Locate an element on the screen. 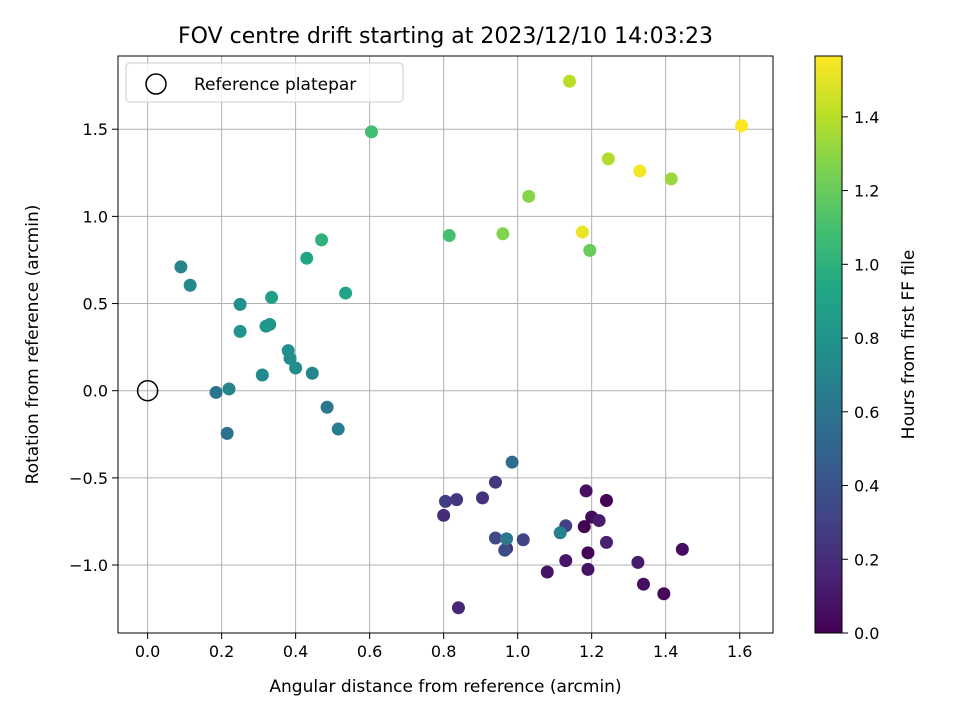 The image size is (960, 720). colorbar-tick-label: 1.4 is located at coordinates (866, 117).